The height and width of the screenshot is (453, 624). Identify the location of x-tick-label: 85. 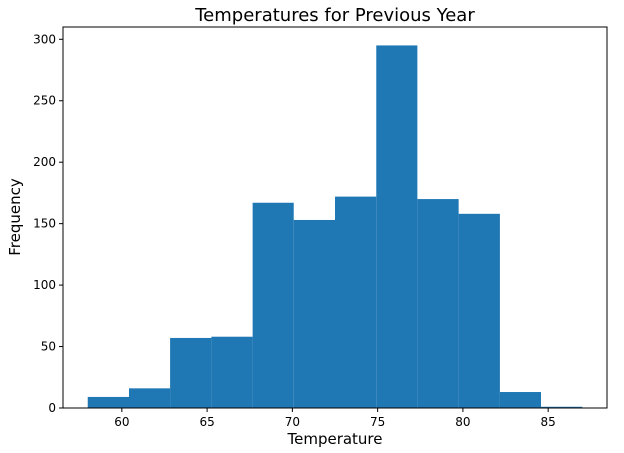
(548, 422).